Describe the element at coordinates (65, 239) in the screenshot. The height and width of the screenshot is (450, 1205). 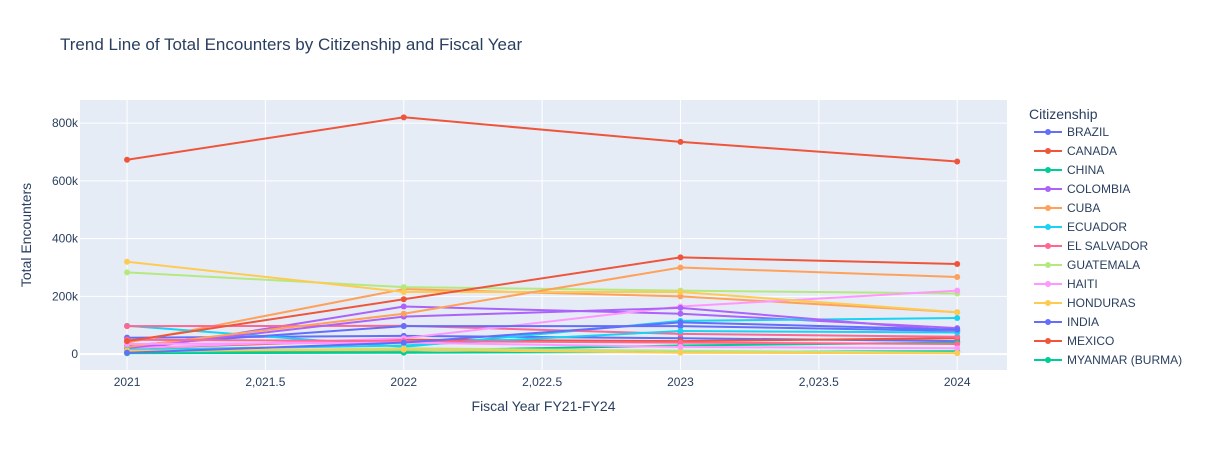
I see `y-tick-label: 400k` at that location.